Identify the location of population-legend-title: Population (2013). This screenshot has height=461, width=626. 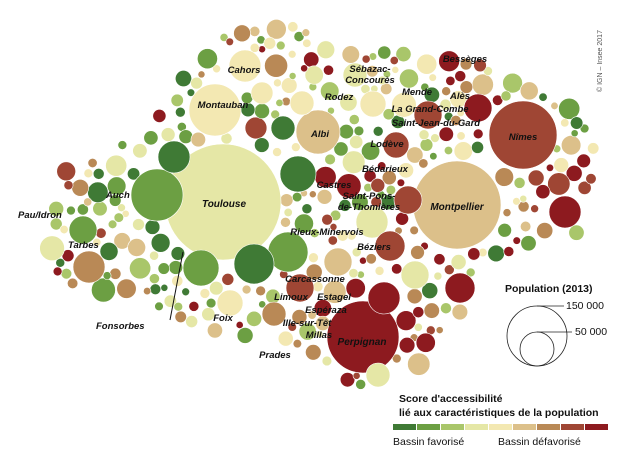
(549, 289).